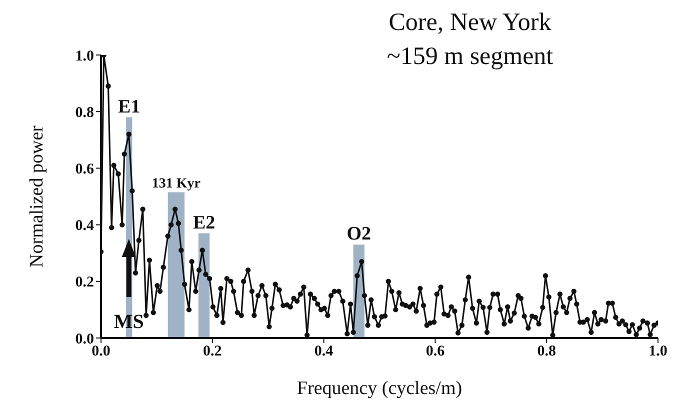 The height and width of the screenshot is (408, 683). I want to click on y-tick-label: 0.4, so click(84, 226).